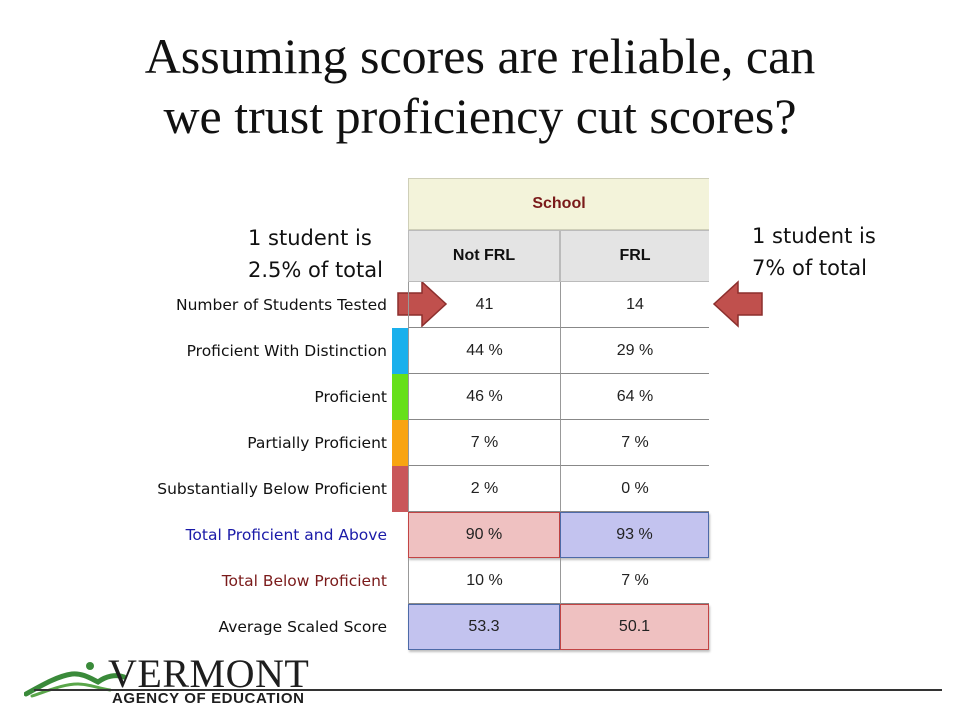 This screenshot has height=720, width=960. What do you see at coordinates (484, 256) in the screenshot?
I see `column-header-not-frl: Not FRL` at bounding box center [484, 256].